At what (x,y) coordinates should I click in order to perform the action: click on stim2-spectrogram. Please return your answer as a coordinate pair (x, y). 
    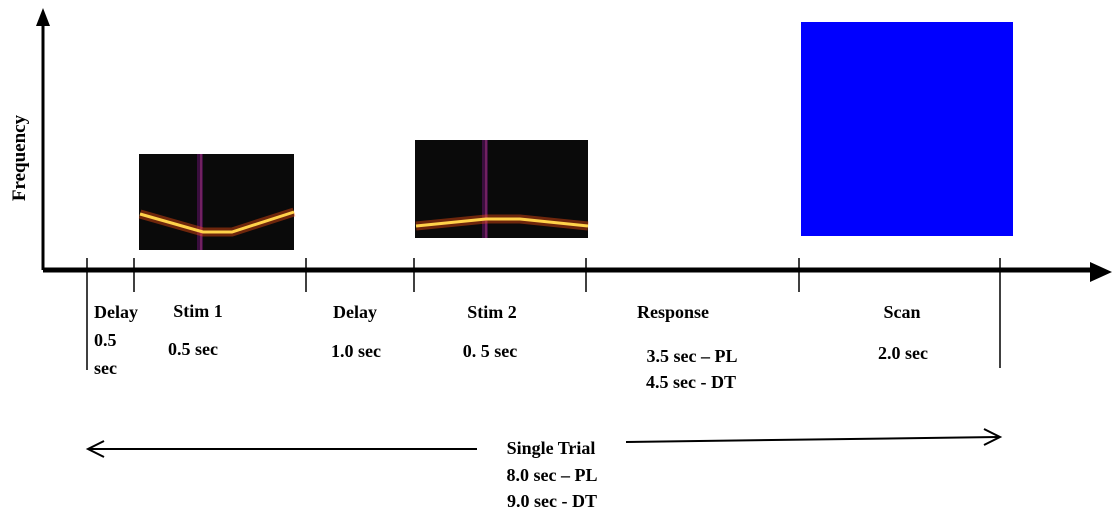
    Looking at the image, I should click on (502, 189).